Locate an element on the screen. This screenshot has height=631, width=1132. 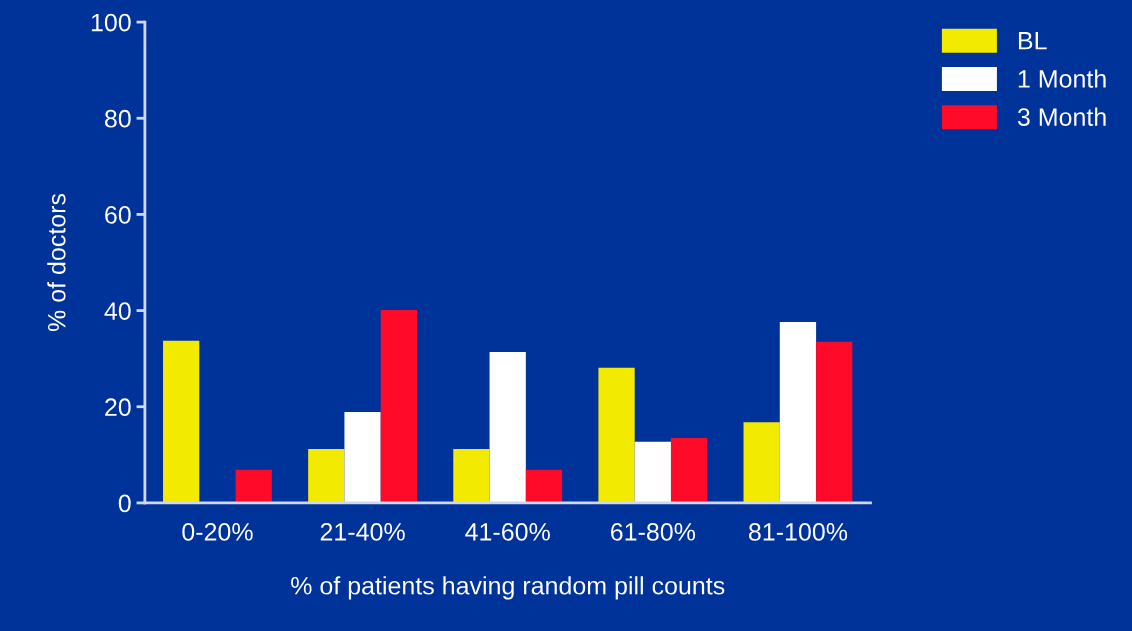
legend-label: BL is located at coordinates (1032, 41).